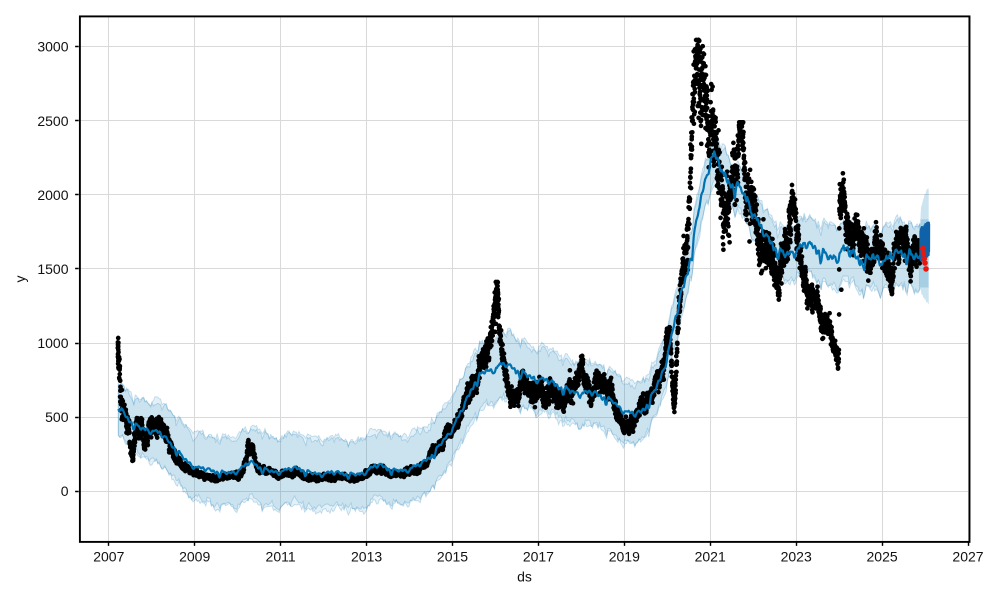 The width and height of the screenshot is (1000, 600). I want to click on svg-text: 2000, so click(52, 195).